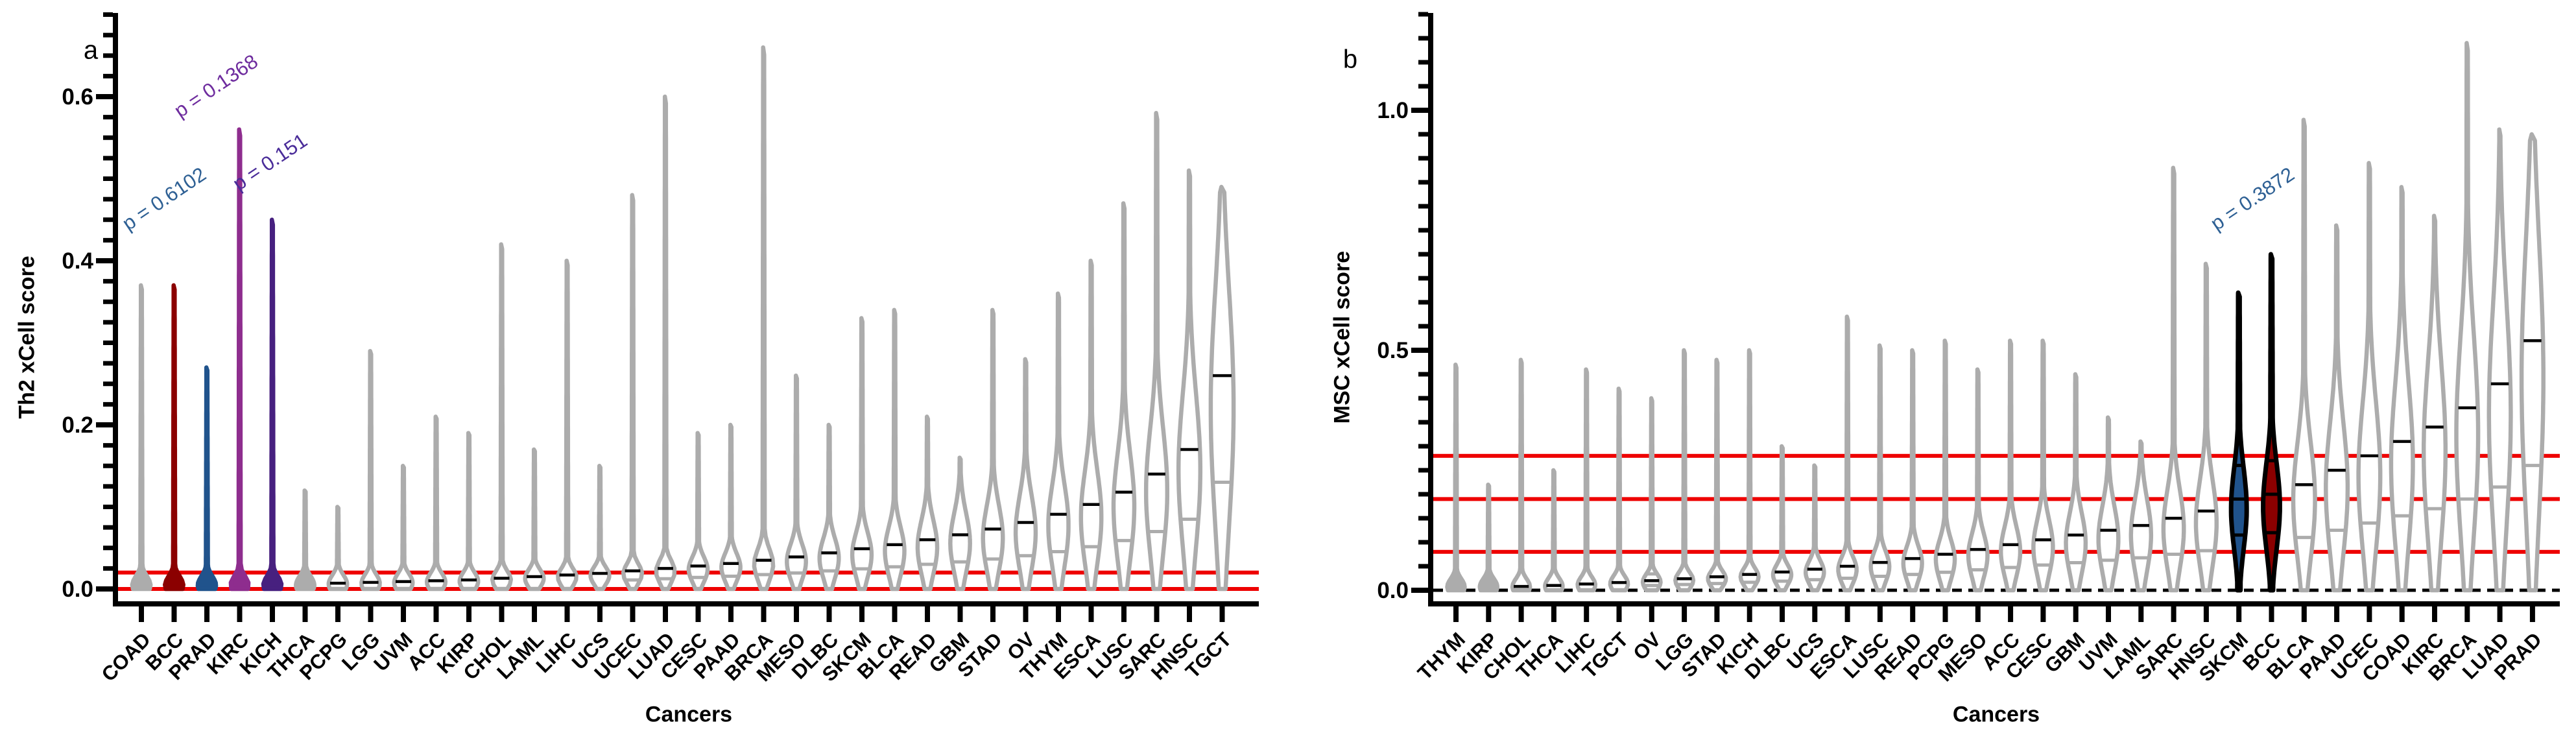  Describe the element at coordinates (2076, 483) in the screenshot. I see `violin-gbm` at that location.